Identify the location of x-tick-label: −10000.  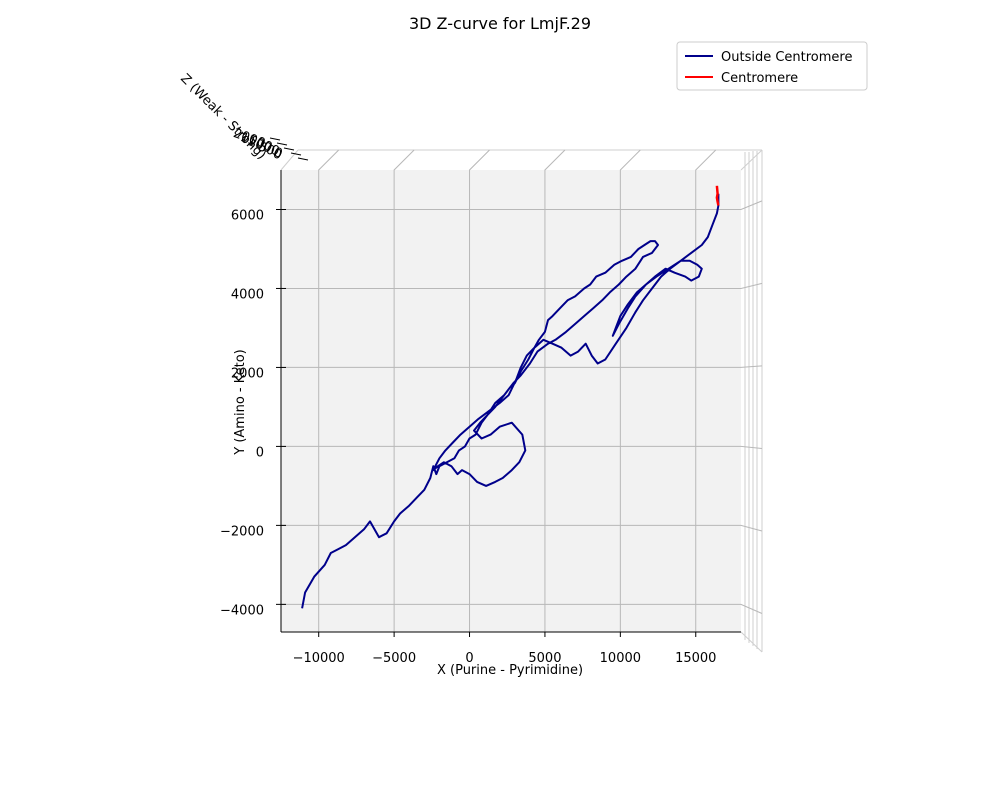
(319, 658).